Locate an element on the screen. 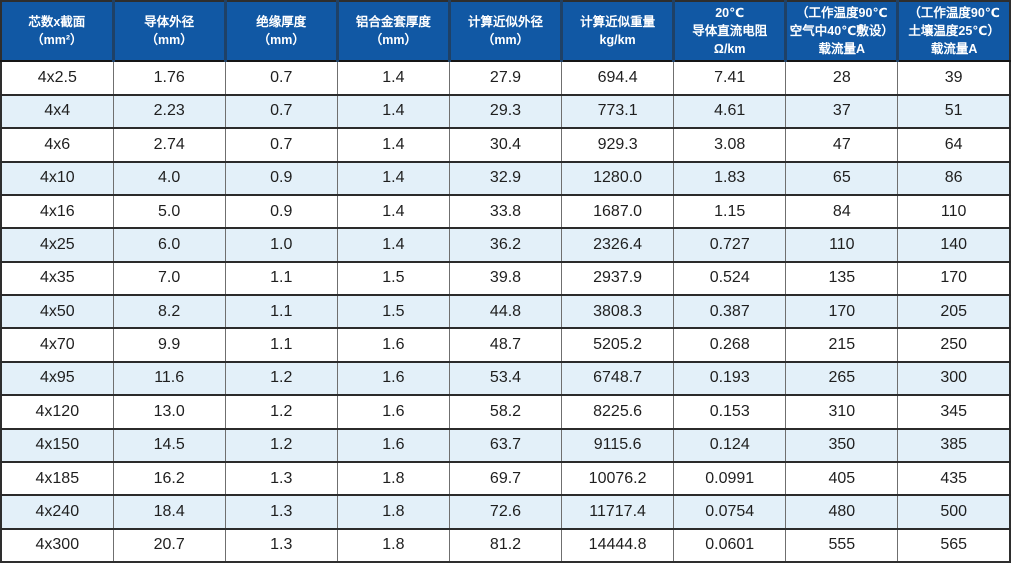  table-cell: 4.61 is located at coordinates (729, 111).